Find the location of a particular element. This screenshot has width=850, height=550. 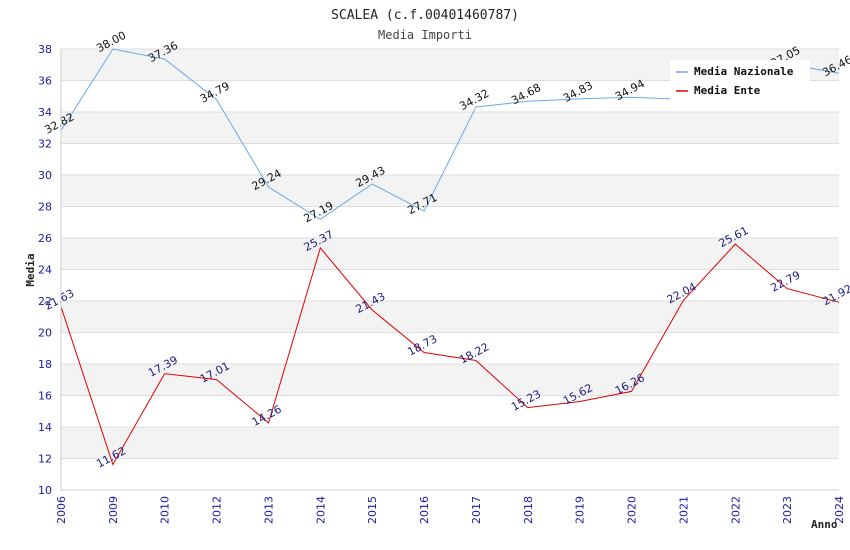

y-tick-label: 10 is located at coordinates (45, 490).